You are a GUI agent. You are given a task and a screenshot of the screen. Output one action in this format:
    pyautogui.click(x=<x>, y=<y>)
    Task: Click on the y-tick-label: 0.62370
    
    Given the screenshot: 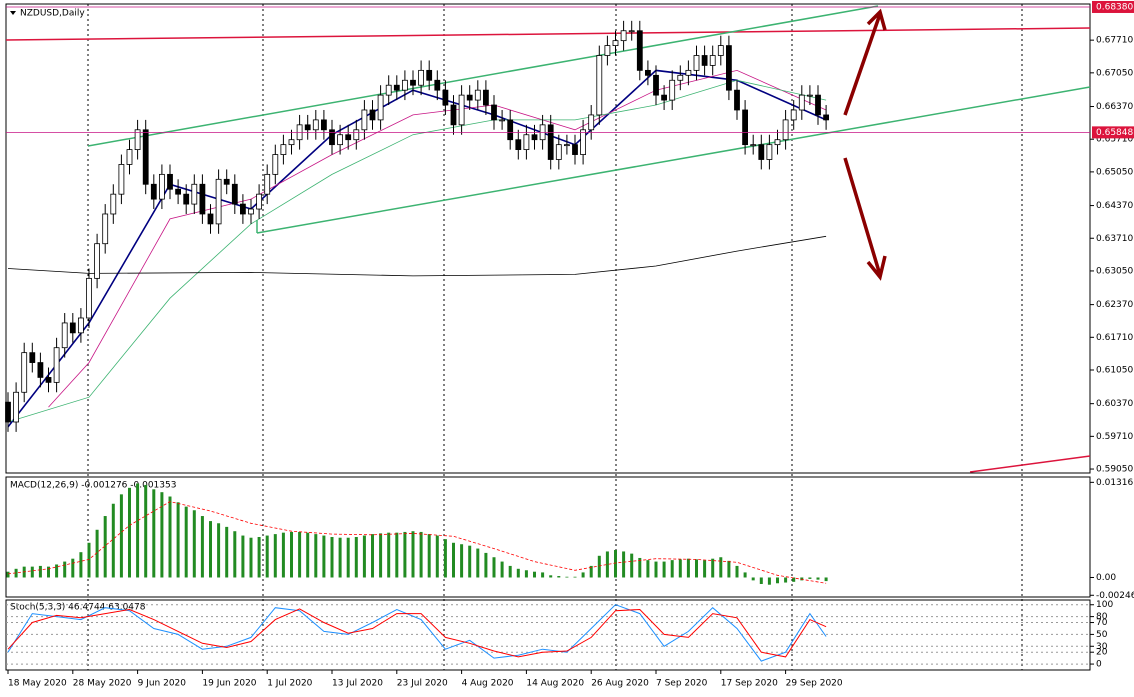 What is the action you would take?
    pyautogui.click(x=1114, y=305)
    